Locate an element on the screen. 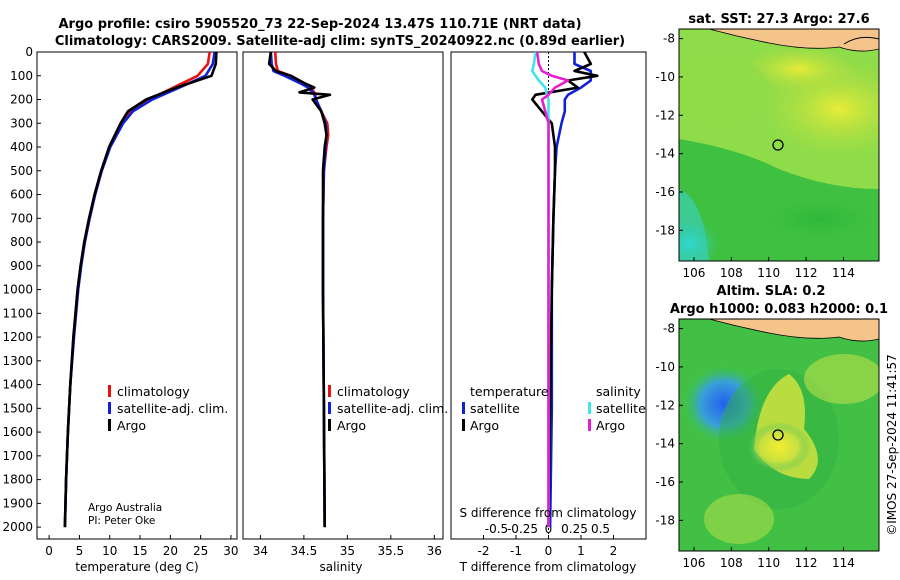 The image size is (900, 580). diff-legend-sal-sat: satellite is located at coordinates (621, 408).